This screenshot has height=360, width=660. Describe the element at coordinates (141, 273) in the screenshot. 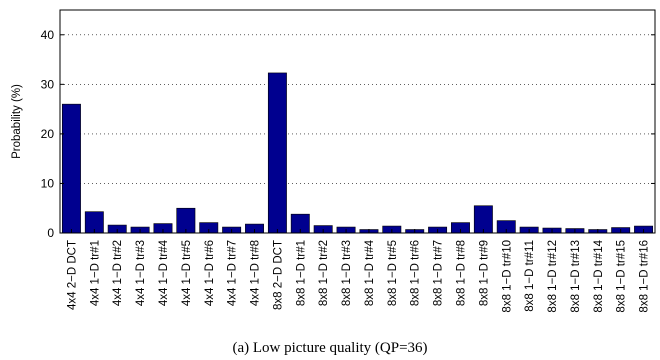

I see `x-tick-label: 4x4 1−D tr#3` at that location.